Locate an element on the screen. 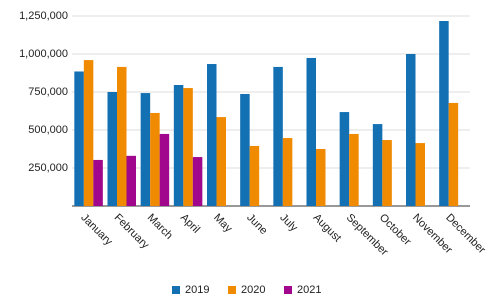 This screenshot has width=500, height=308. x-tick-label: June is located at coordinates (256, 224).